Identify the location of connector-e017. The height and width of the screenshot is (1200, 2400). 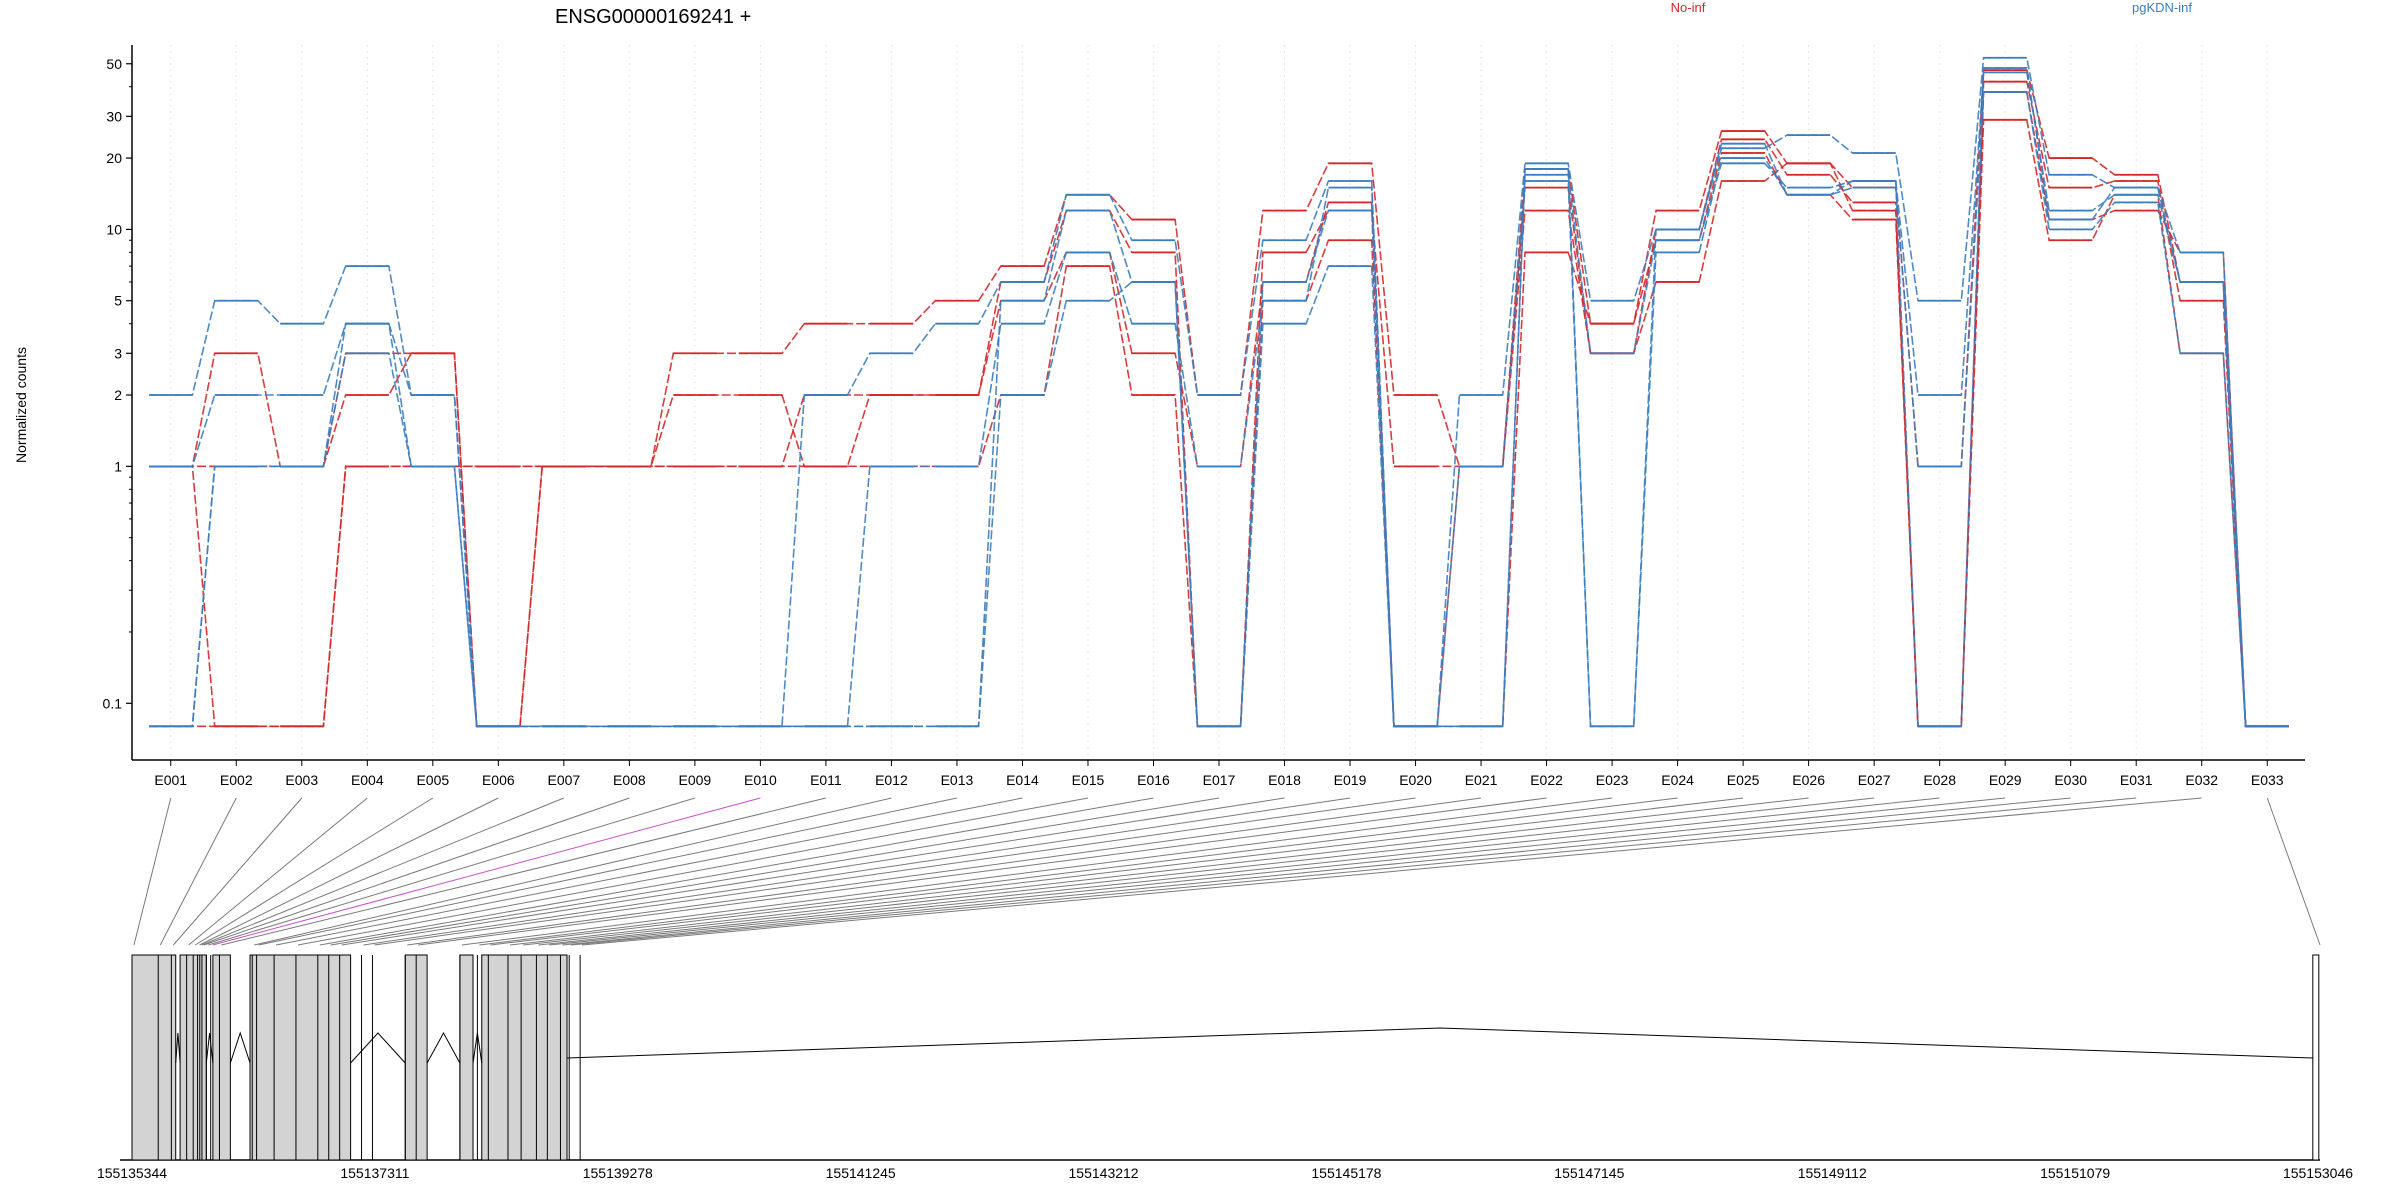
(775, 871).